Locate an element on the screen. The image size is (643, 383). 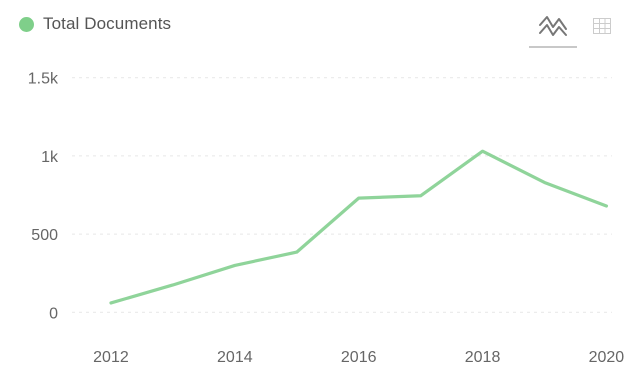
y-tick-label: 1k is located at coordinates (50, 157).